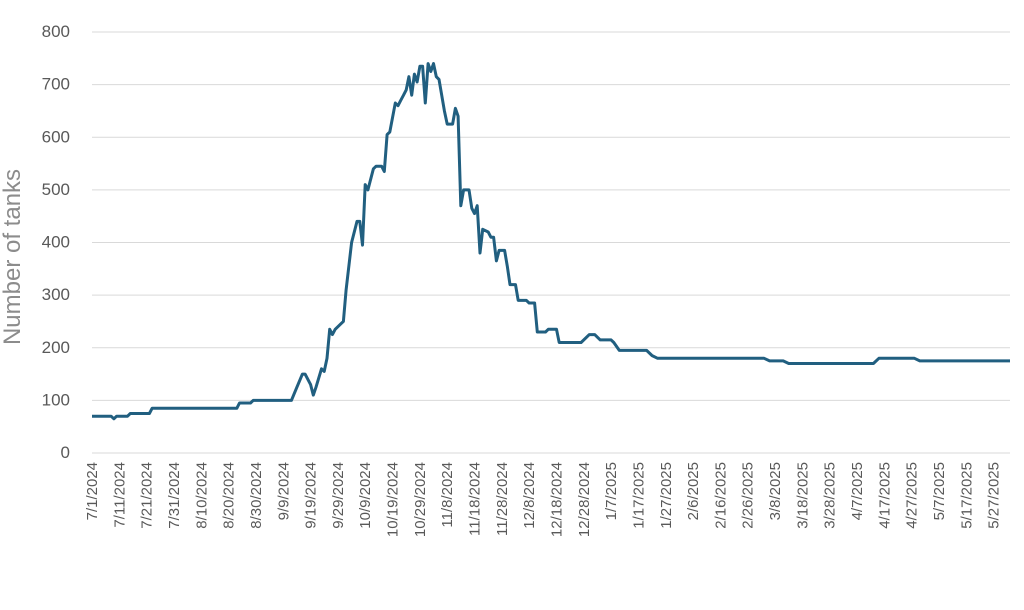 This screenshot has height=610, width=1024. Describe the element at coordinates (802, 495) in the screenshot. I see `x-tick-label: 3/18/2025` at that location.